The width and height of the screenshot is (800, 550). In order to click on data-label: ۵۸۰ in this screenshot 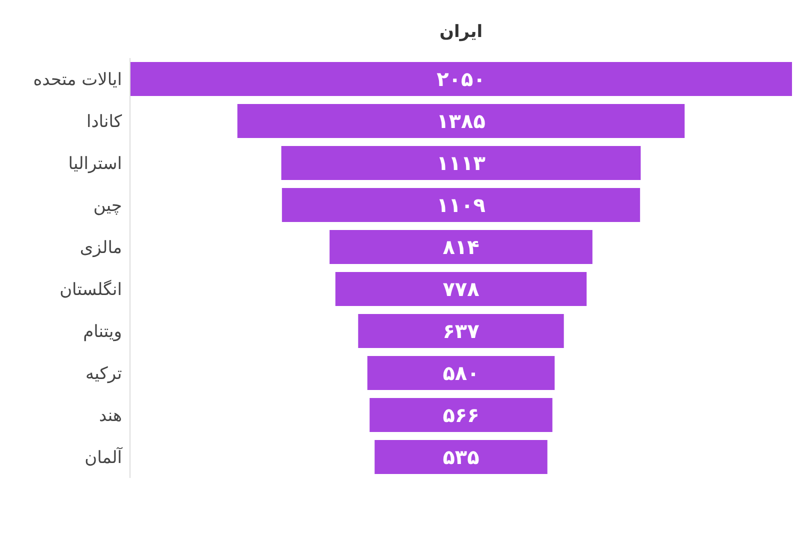, I will do `click(461, 373)`.